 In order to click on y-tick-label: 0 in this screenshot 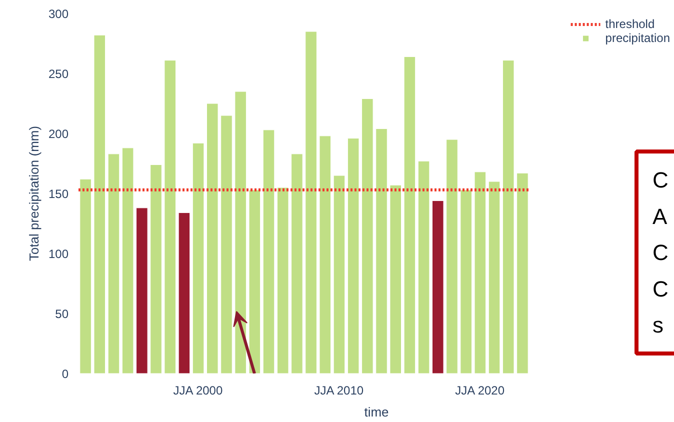, I will do `click(65, 374)`.